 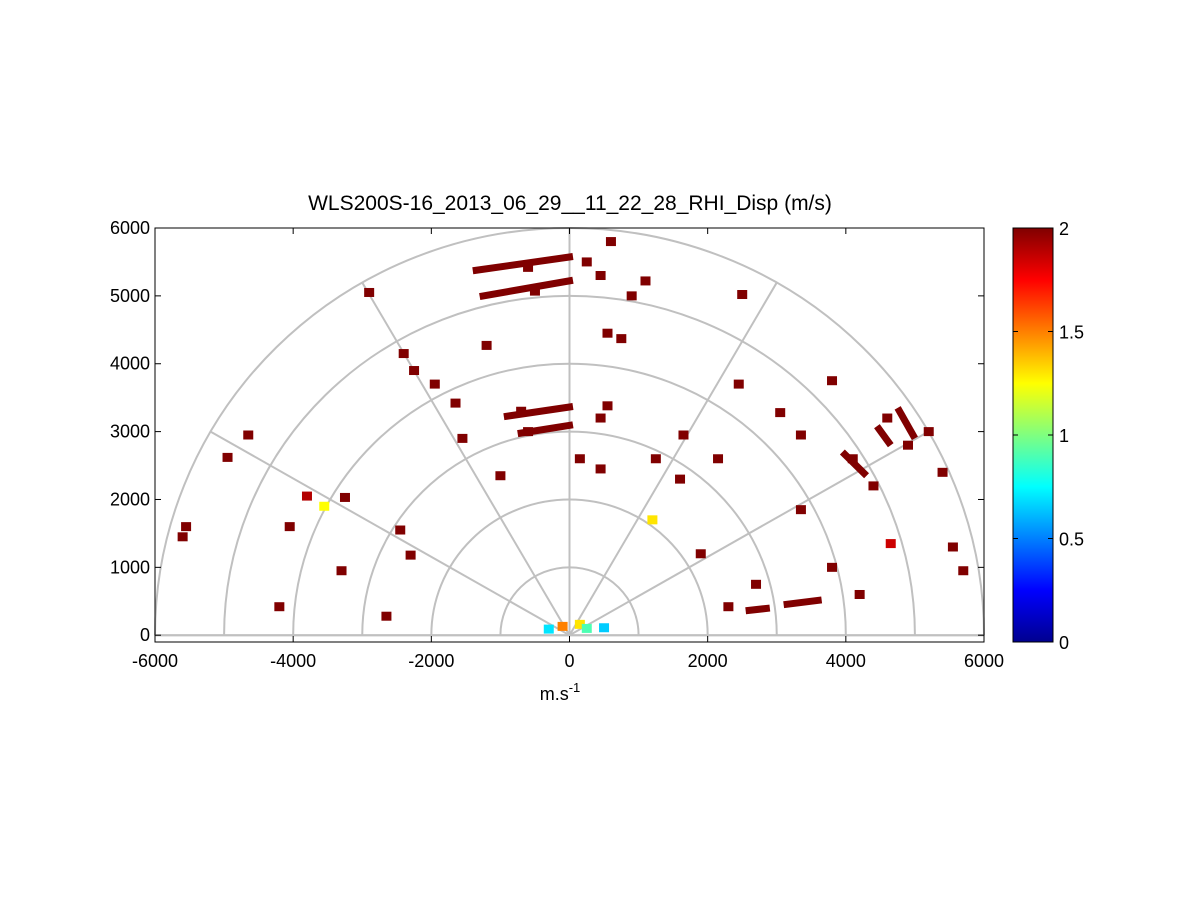 What do you see at coordinates (130, 499) in the screenshot?
I see `y-tick-label: 2000` at bounding box center [130, 499].